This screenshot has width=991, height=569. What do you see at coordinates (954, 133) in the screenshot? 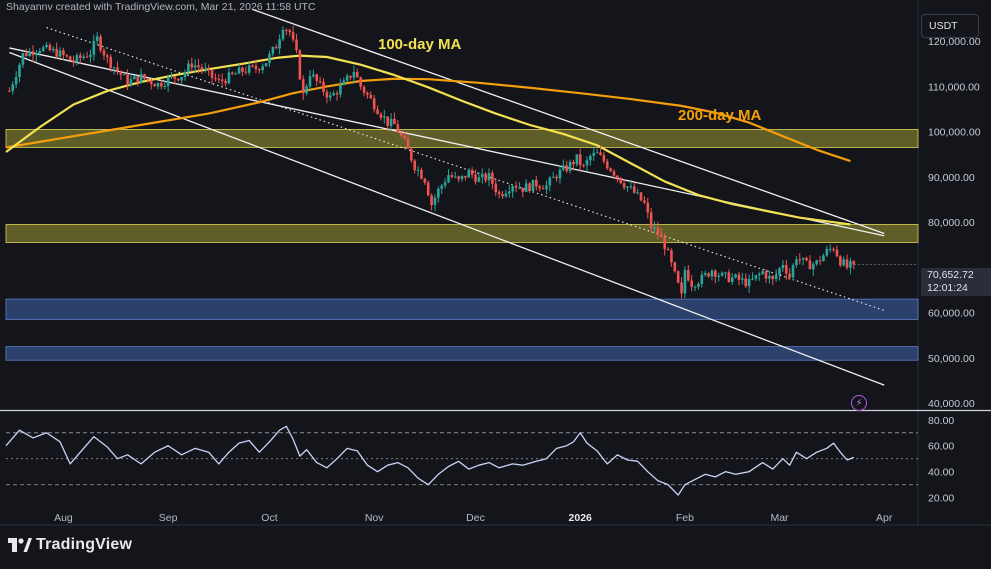
I see `price-tick-label: 100,000.00` at bounding box center [954, 133].